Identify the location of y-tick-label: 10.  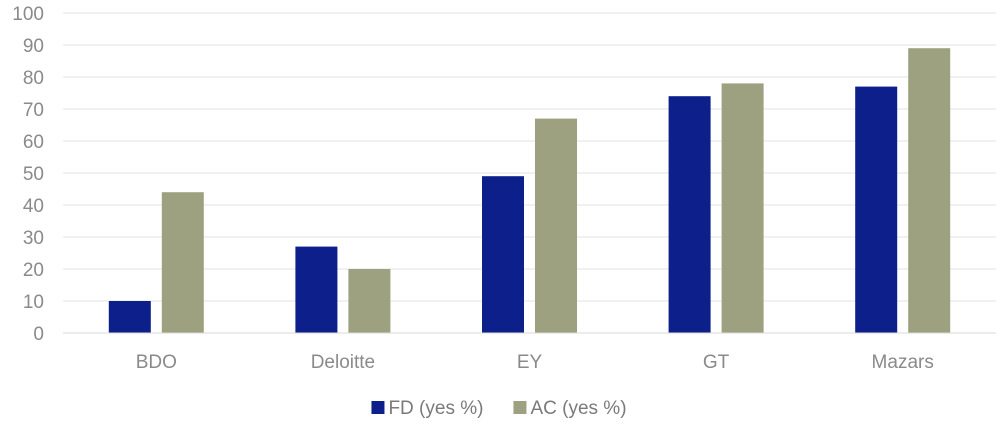
(33, 302).